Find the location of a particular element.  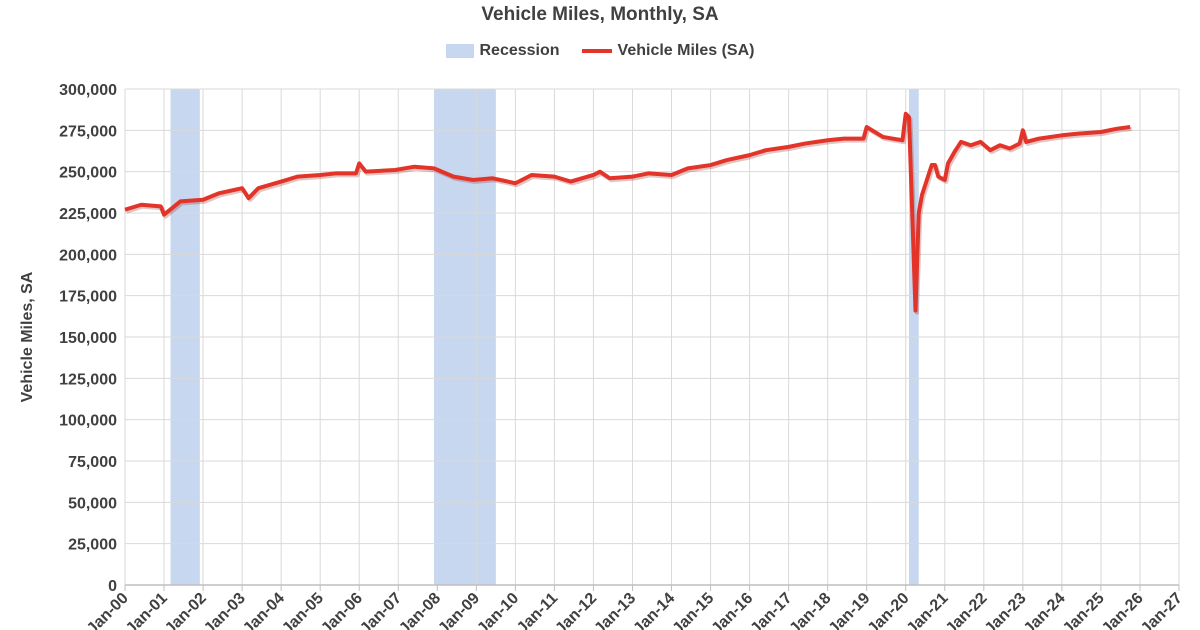

legend-item-recession: Recession is located at coordinates (502, 51).